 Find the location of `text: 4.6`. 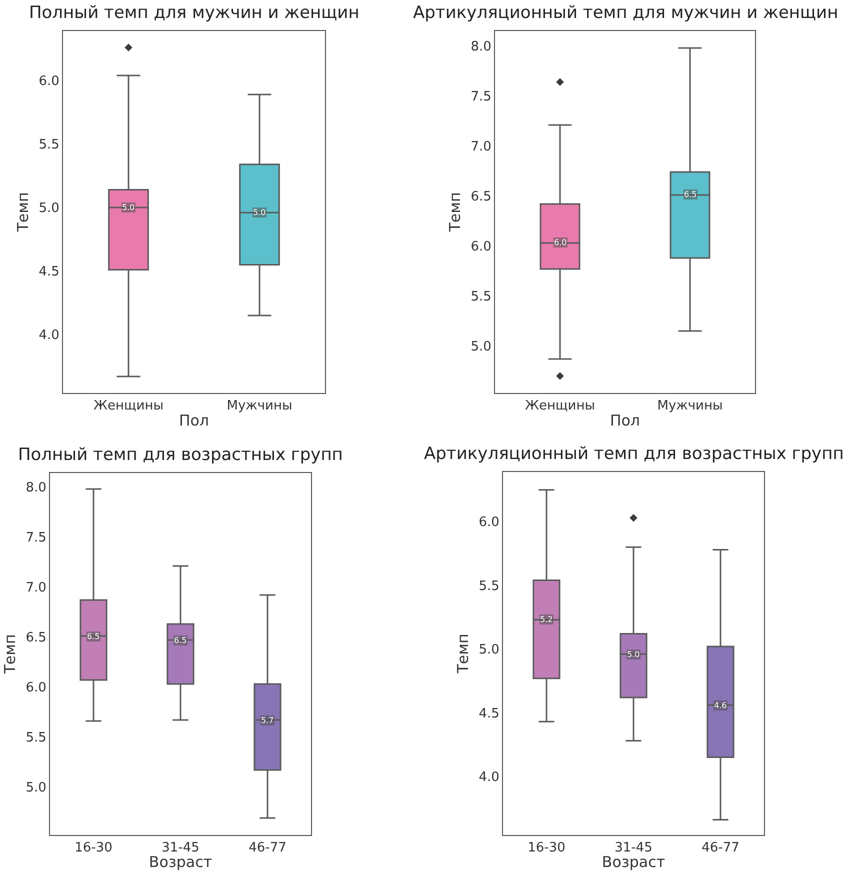

text: 4.6 is located at coordinates (720, 705).